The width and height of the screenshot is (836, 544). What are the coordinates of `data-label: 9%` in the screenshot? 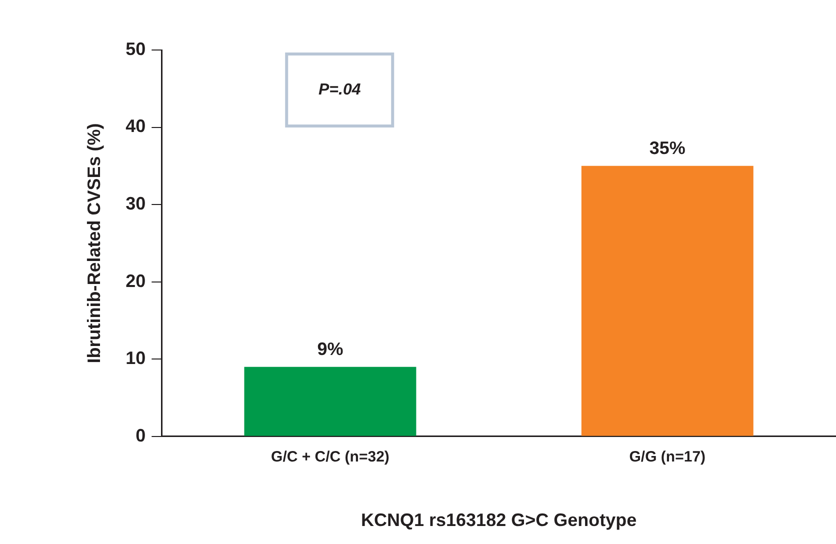 It's located at (330, 348).